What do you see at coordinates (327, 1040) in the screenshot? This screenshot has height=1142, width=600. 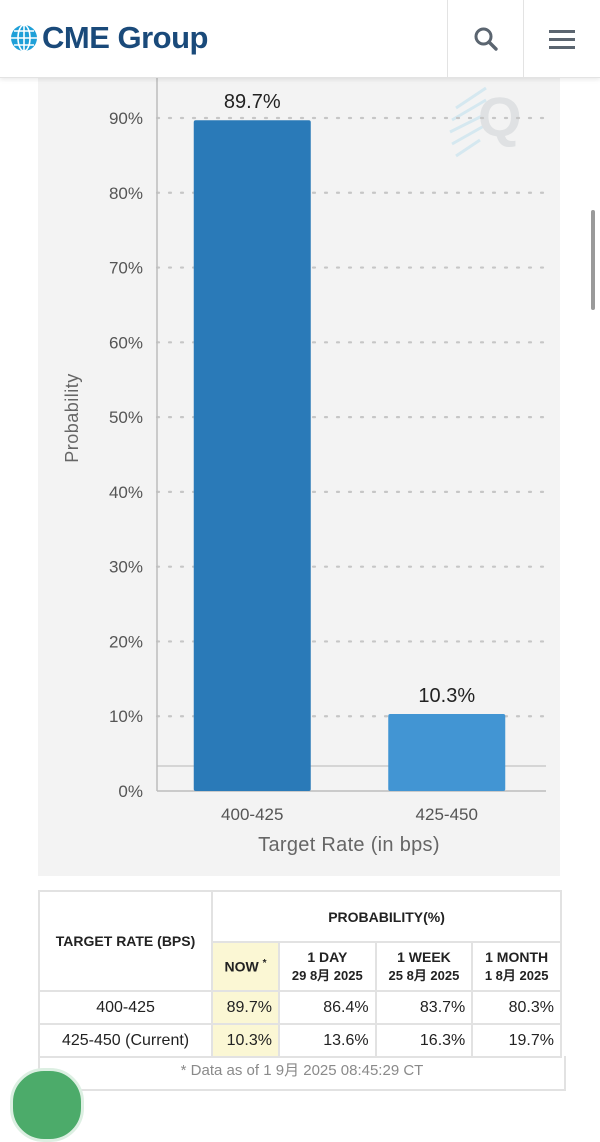 I see `one-day-value-cell: 13.6%` at bounding box center [327, 1040].